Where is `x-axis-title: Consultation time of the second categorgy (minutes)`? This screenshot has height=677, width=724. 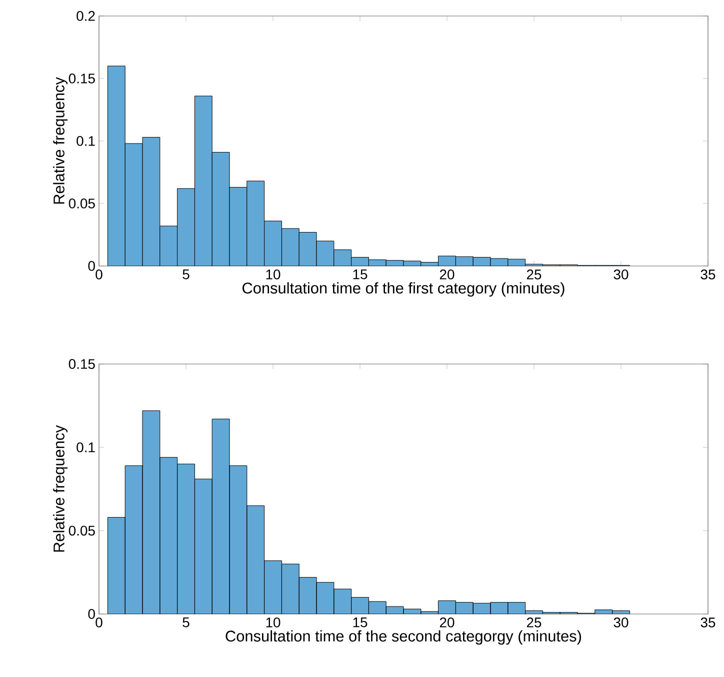 x-axis-title: Consultation time of the second categorgy (minutes) is located at coordinates (404, 637).